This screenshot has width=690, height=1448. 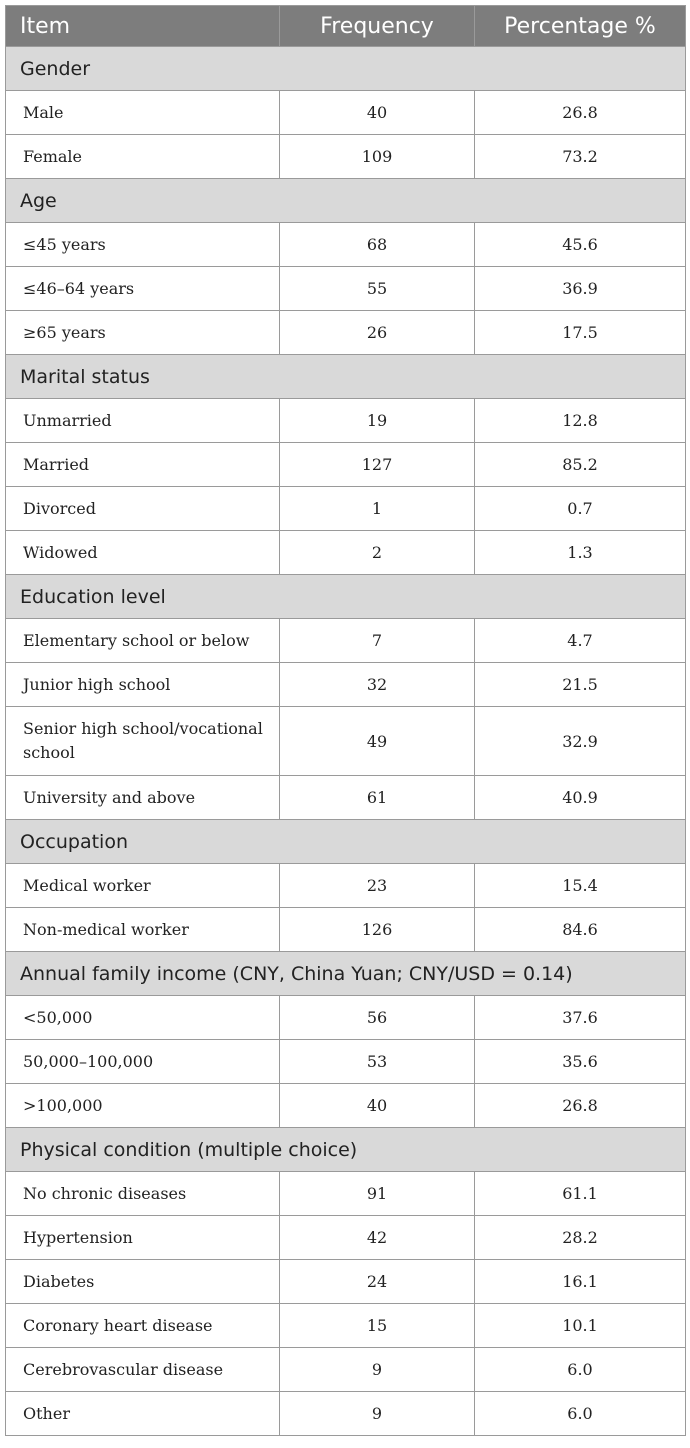 I want to click on section-header-row: Occupation, so click(x=345, y=841).